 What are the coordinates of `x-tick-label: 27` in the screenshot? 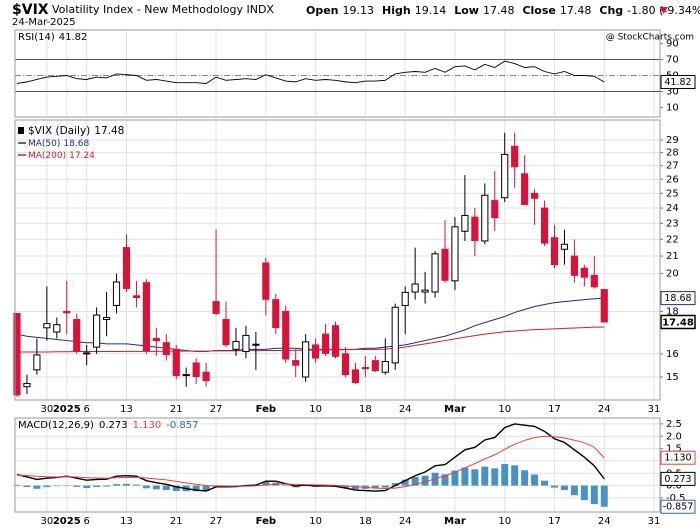 It's located at (216, 409).